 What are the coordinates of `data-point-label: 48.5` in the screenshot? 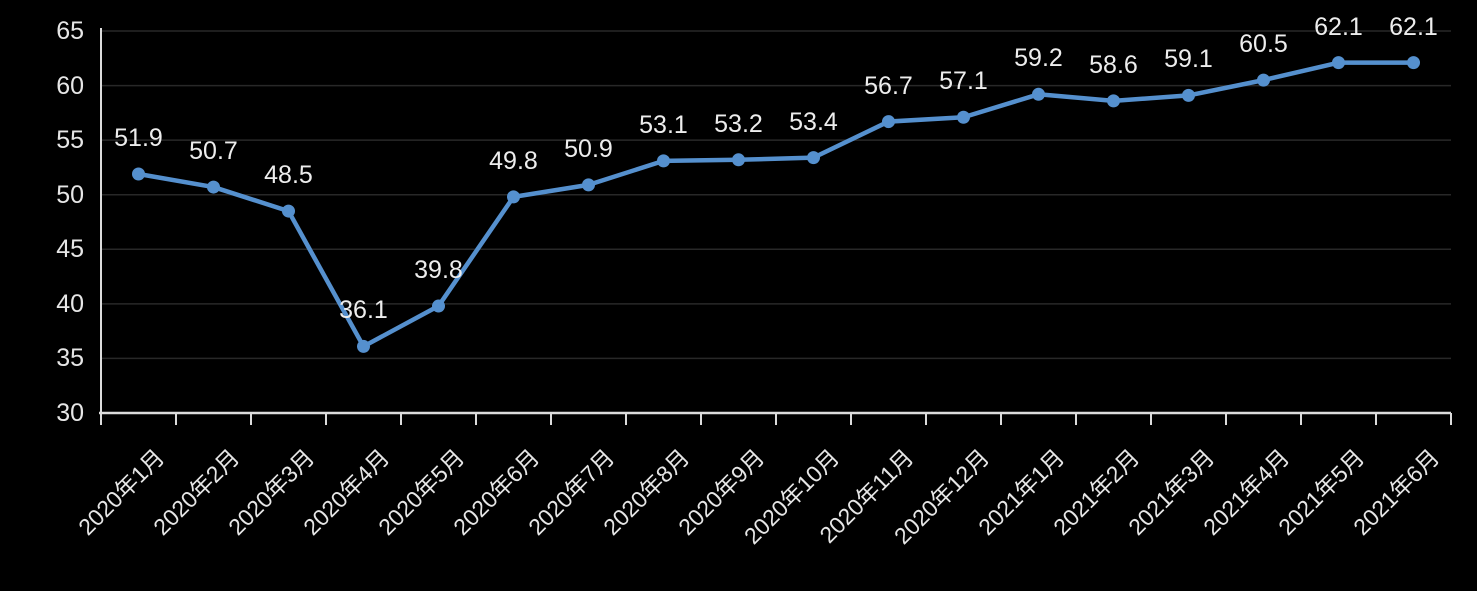 It's located at (288, 175).